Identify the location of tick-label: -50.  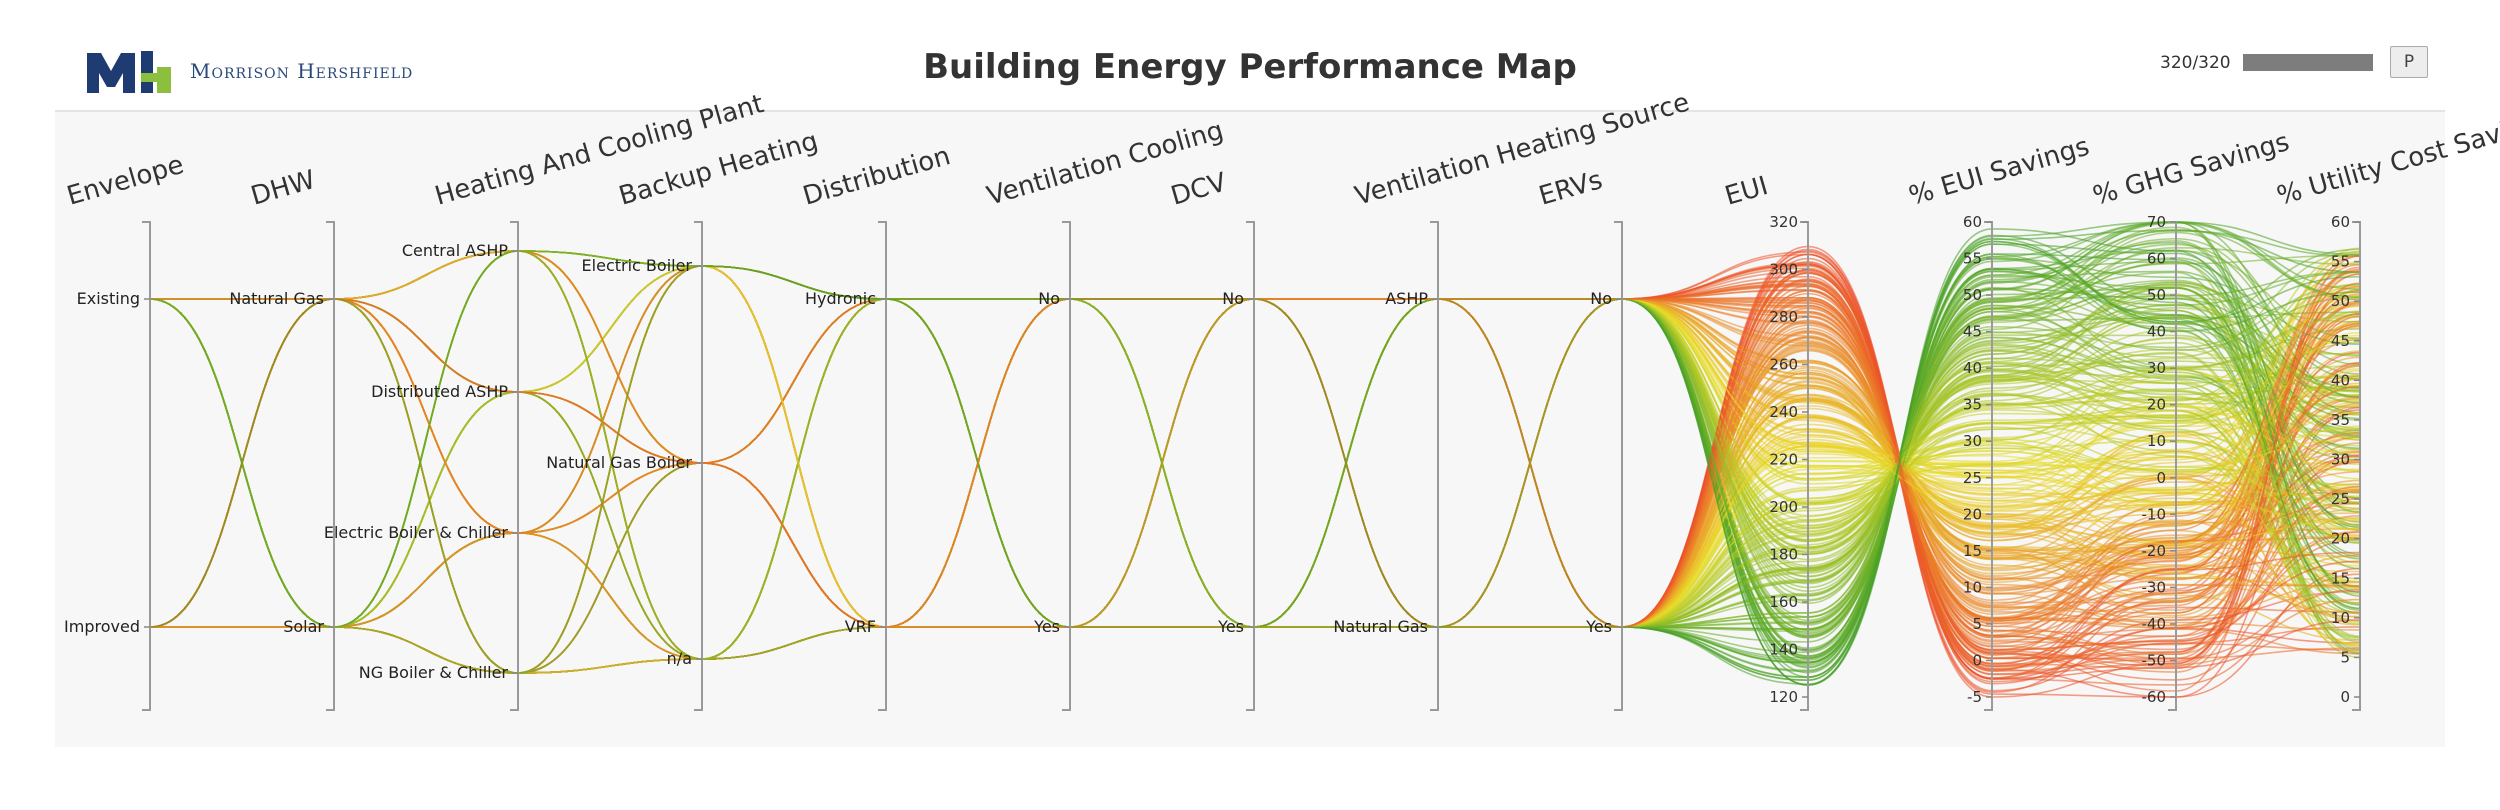
(2154, 660).